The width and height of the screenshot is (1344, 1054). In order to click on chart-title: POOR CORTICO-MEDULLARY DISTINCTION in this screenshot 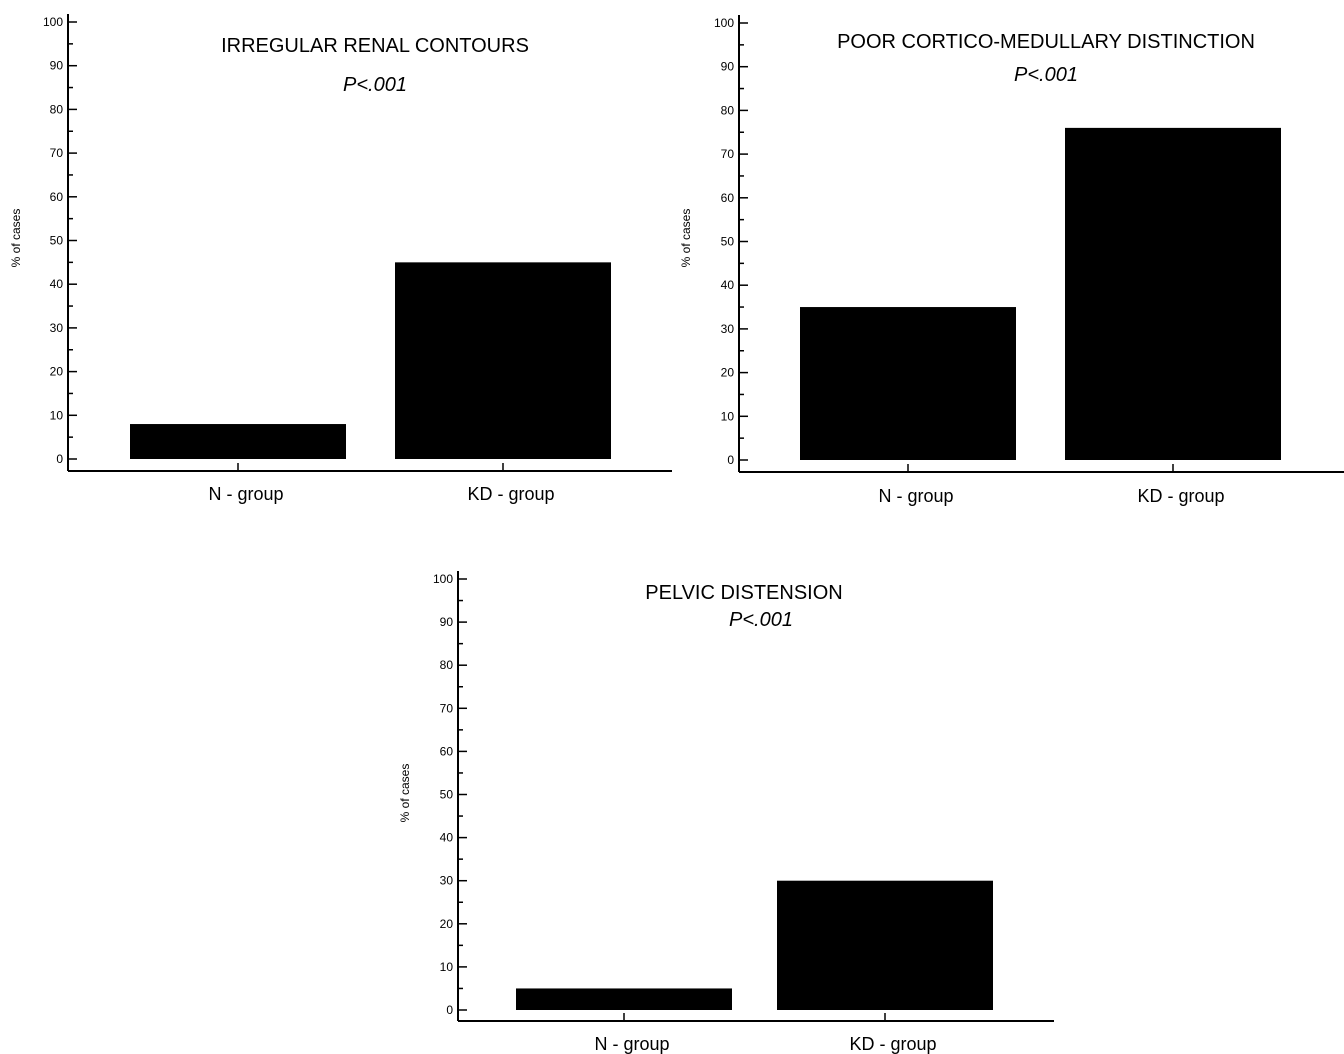, I will do `click(1046, 42)`.